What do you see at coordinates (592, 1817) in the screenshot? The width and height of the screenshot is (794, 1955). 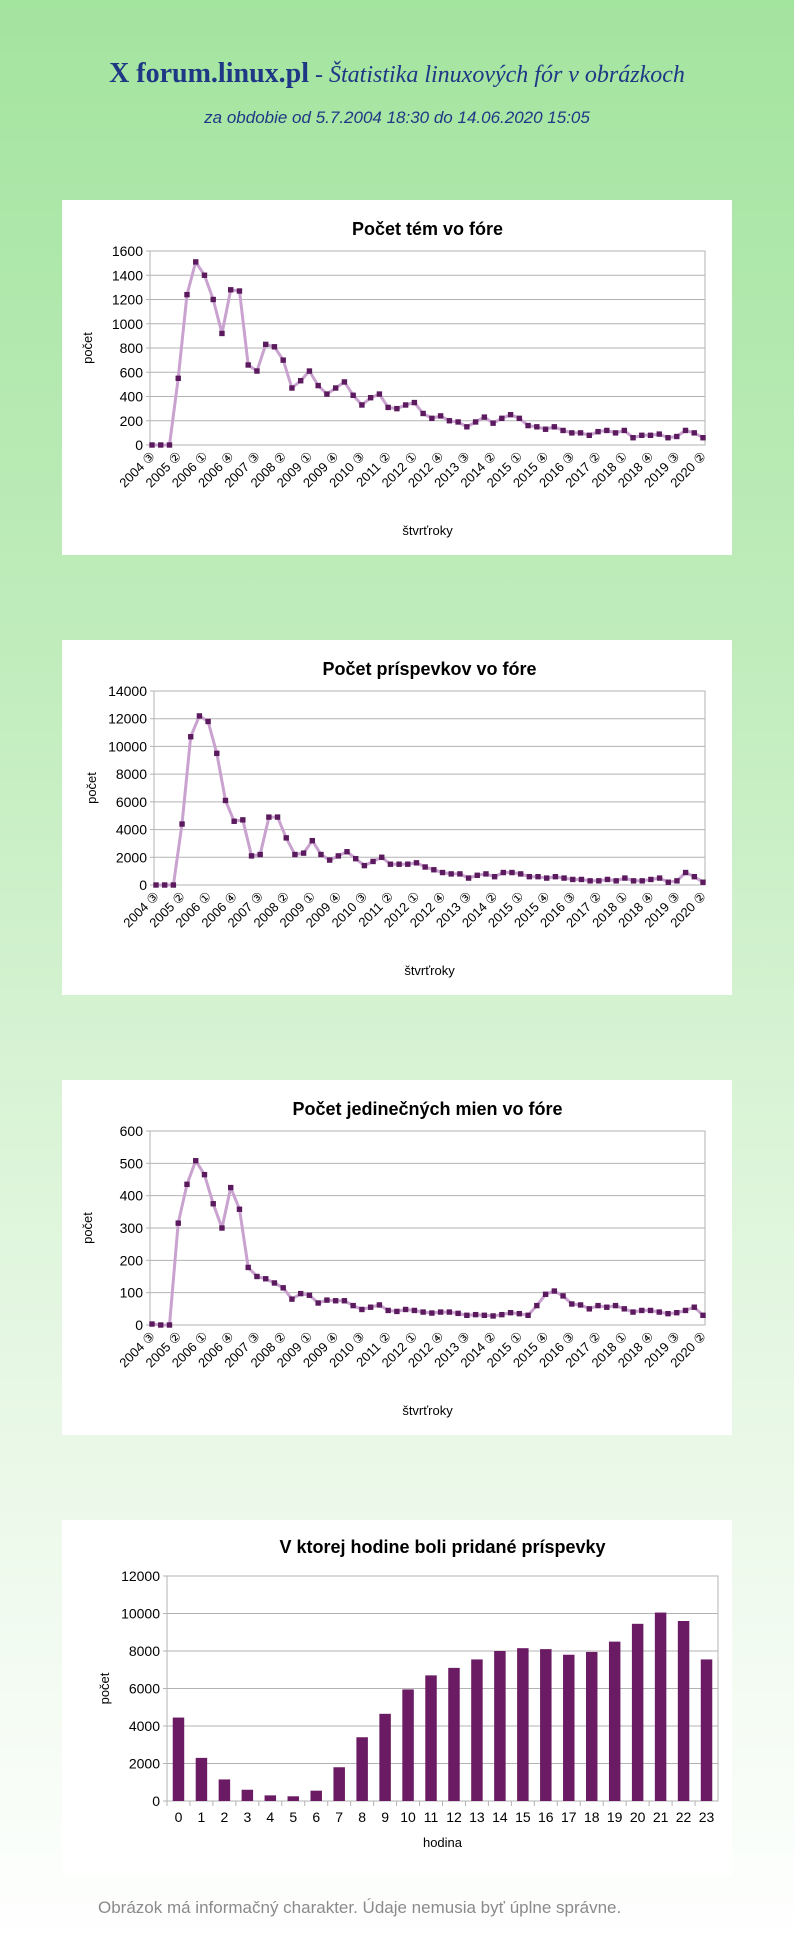 I see `x-tick-label: 18` at bounding box center [592, 1817].